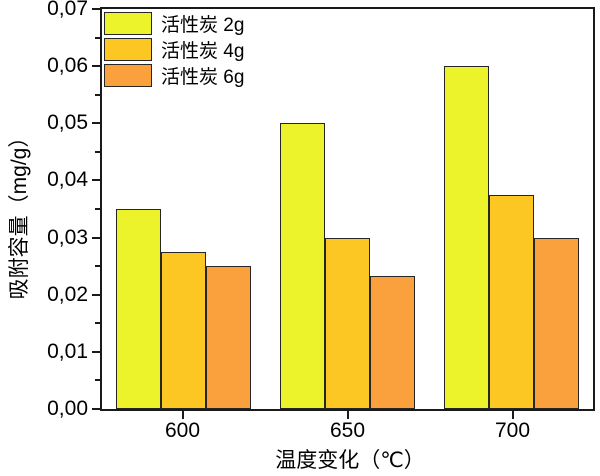  I want to click on x-axis-title: 温度变化（℃）, so click(350, 460).